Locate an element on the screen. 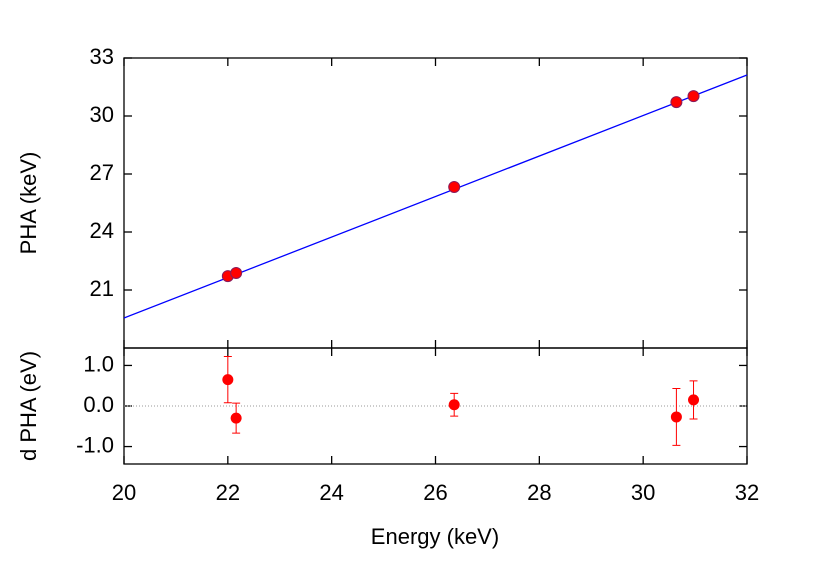 This screenshot has height=581, width=830. x-tick-label: 20 is located at coordinates (124, 492).